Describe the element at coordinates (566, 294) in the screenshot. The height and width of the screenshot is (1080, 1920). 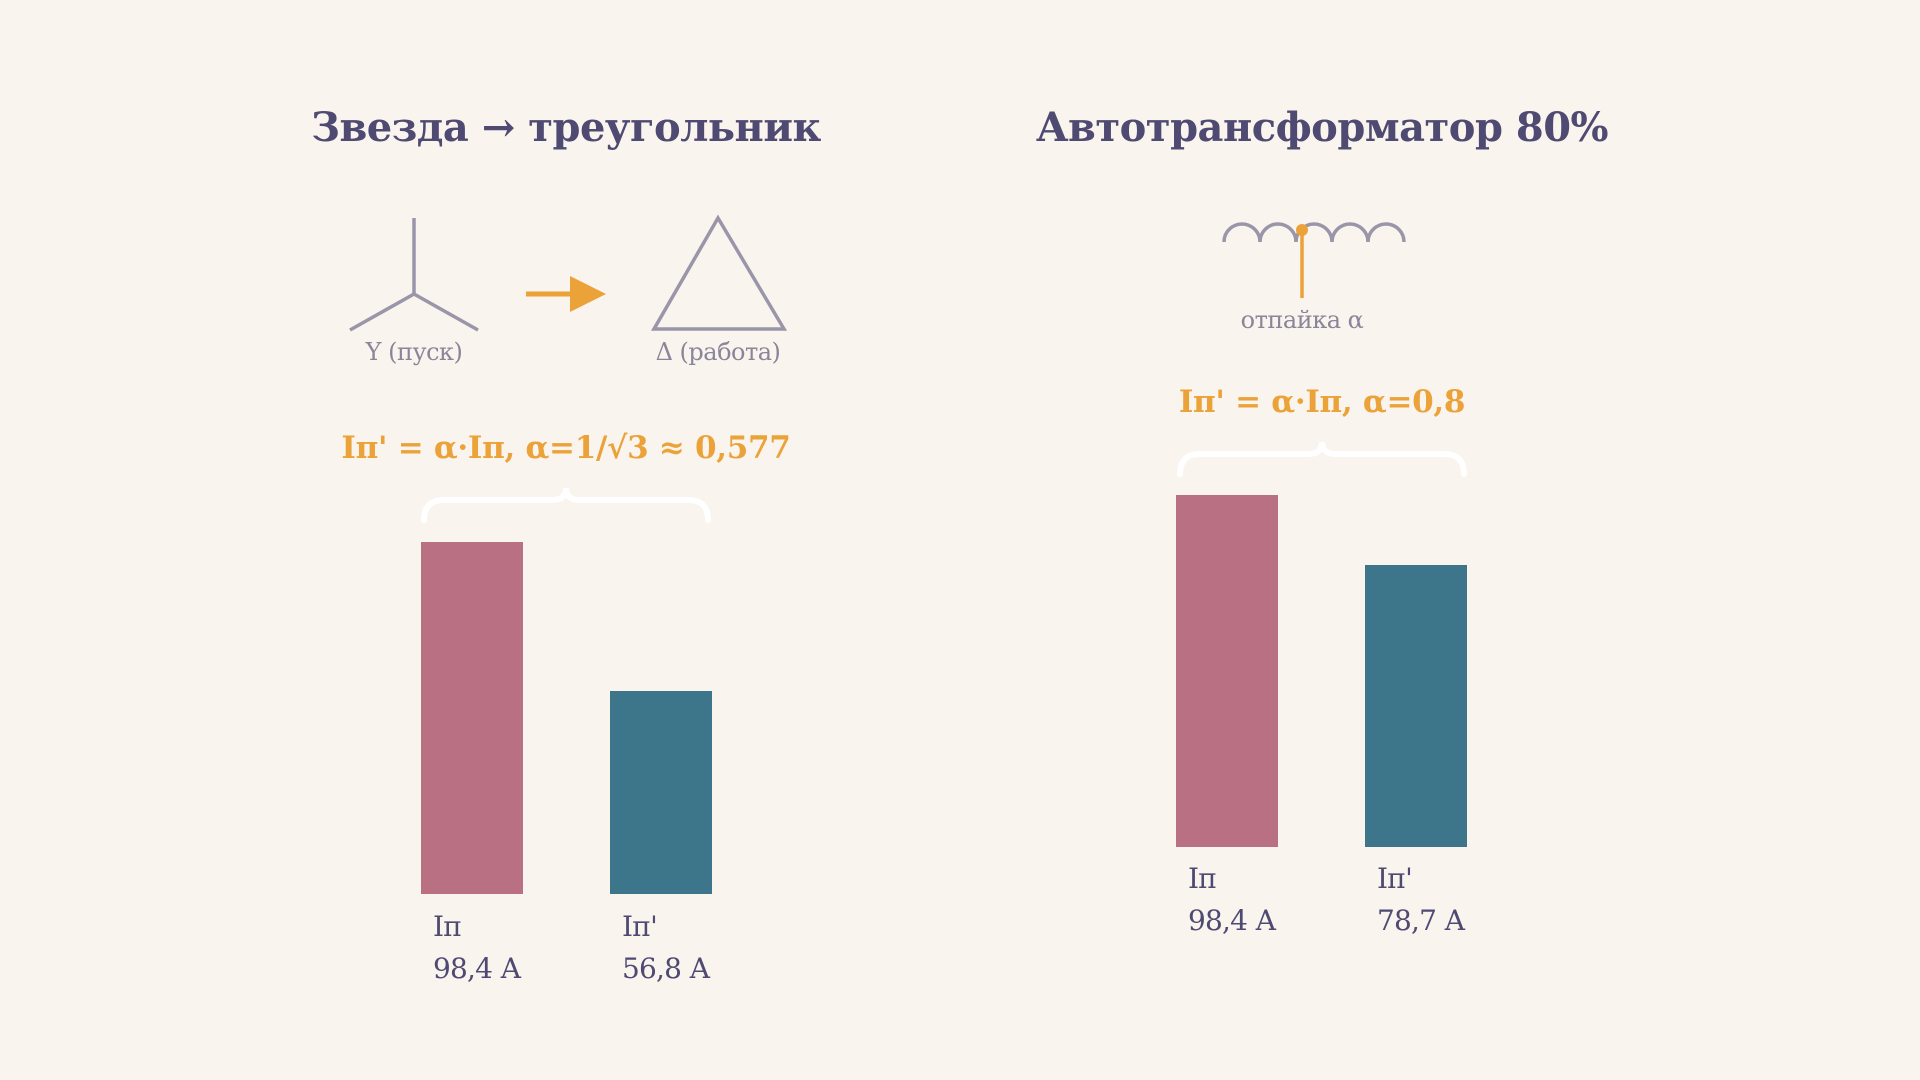
I see `arrow-right-icon` at that location.